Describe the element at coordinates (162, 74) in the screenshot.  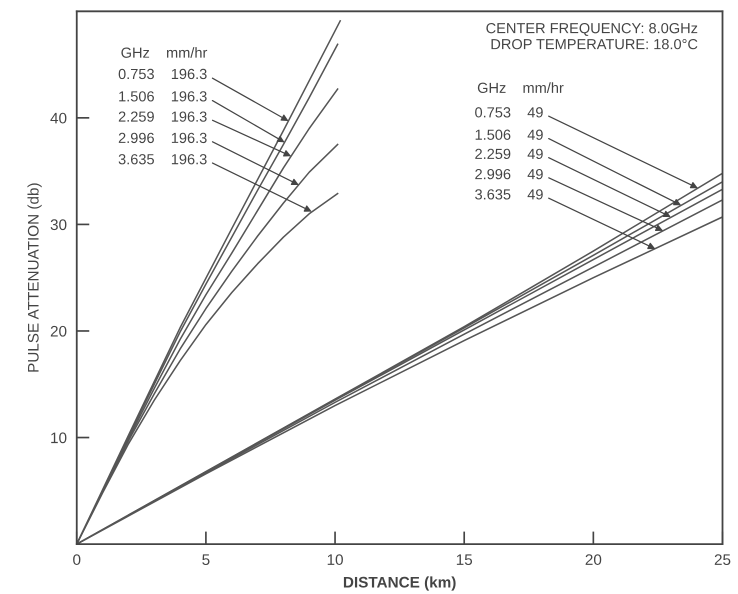
I see `annotation: 0.753 196.3` at that location.